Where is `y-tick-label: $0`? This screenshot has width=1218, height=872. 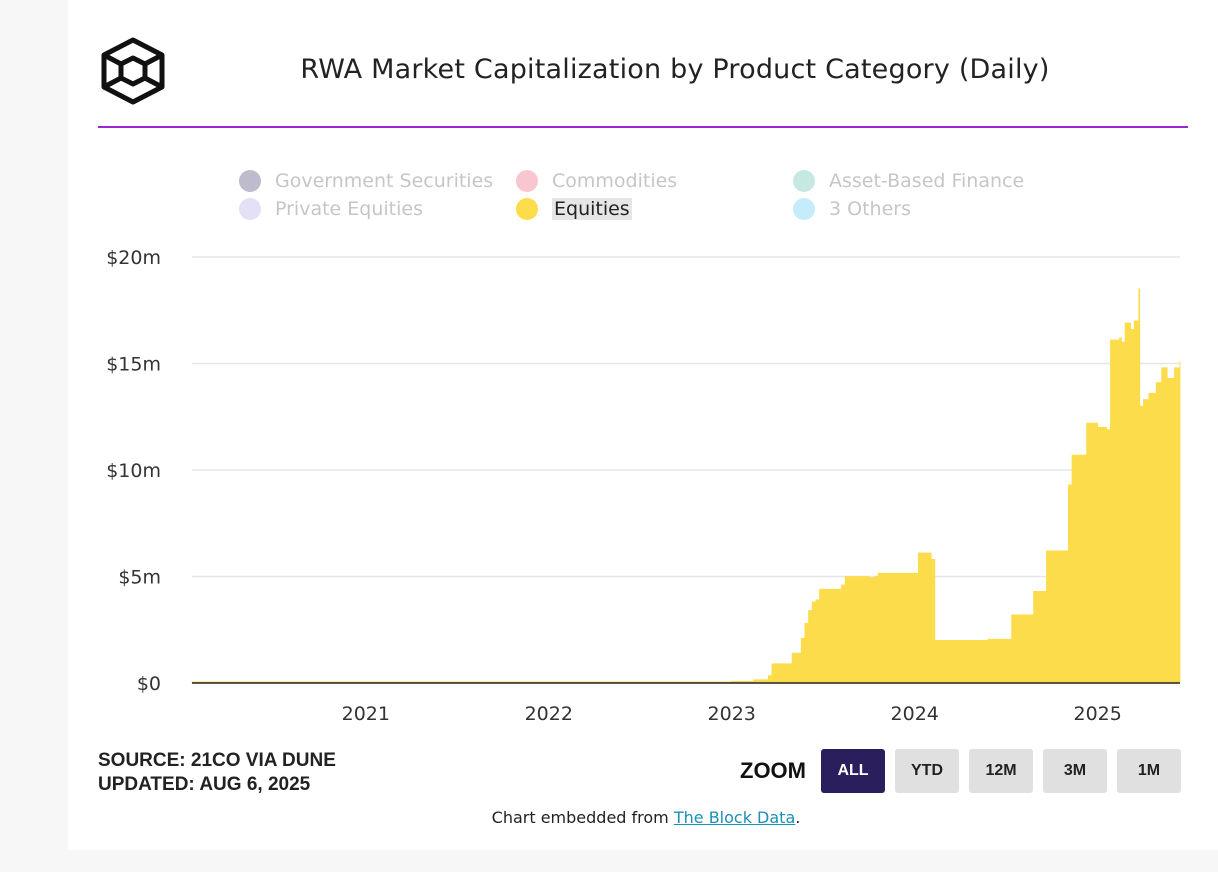
y-tick-label: $0 is located at coordinates (149, 684).